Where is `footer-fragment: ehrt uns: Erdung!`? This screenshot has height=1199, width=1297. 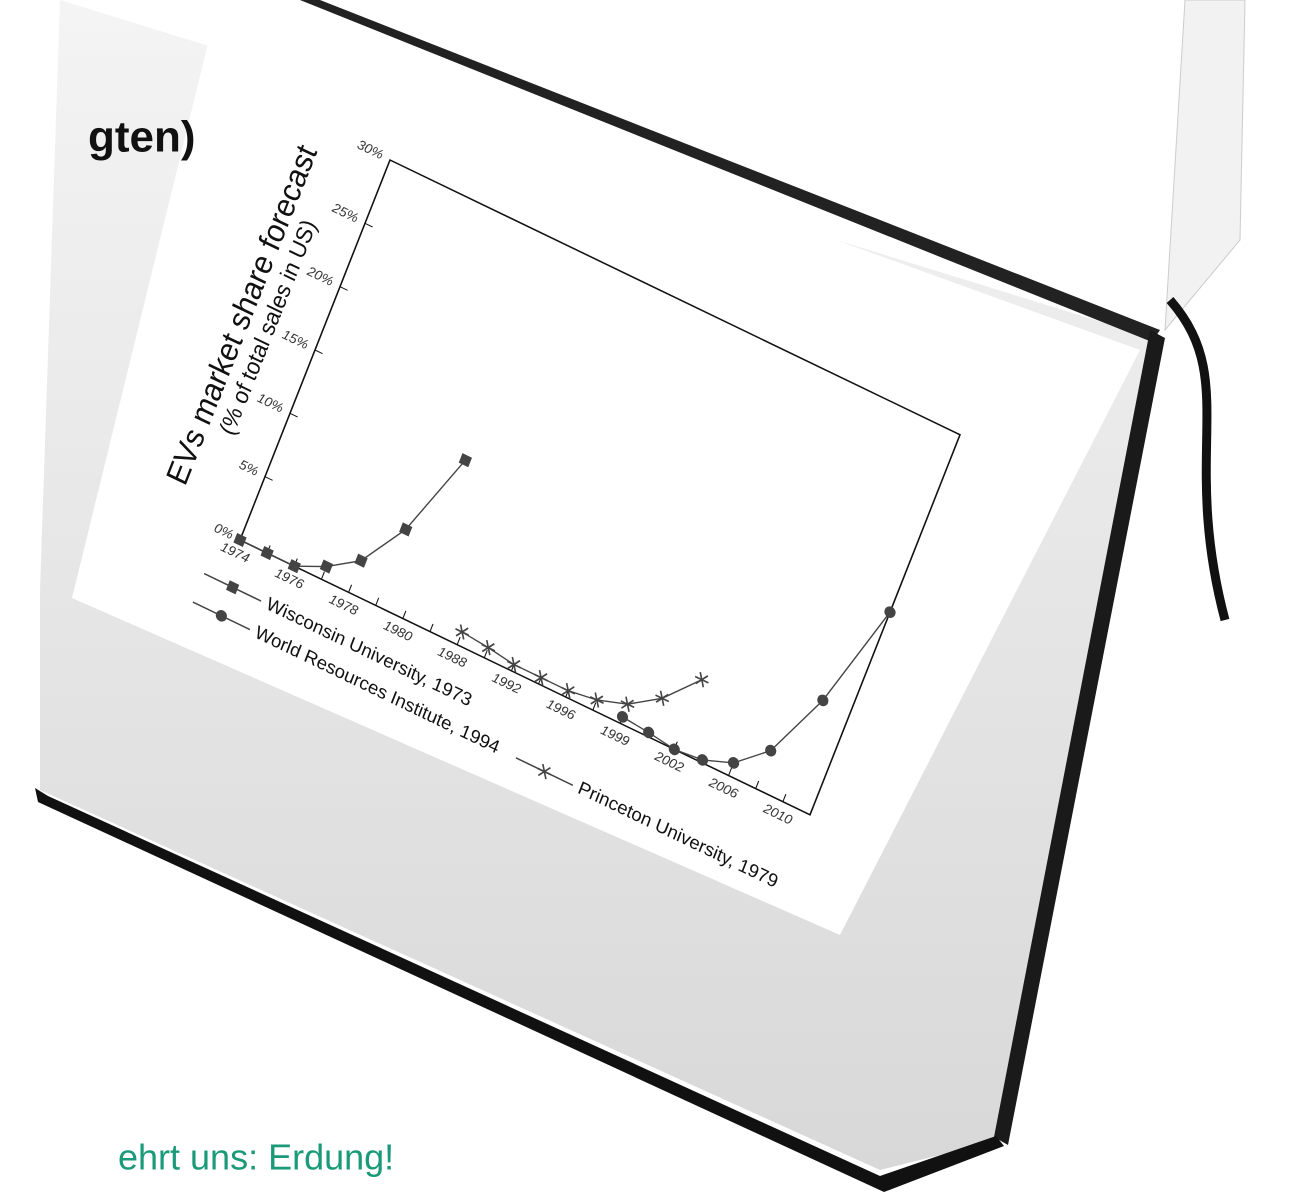 footer-fragment: ehrt uns: Erdung! is located at coordinates (256, 1157).